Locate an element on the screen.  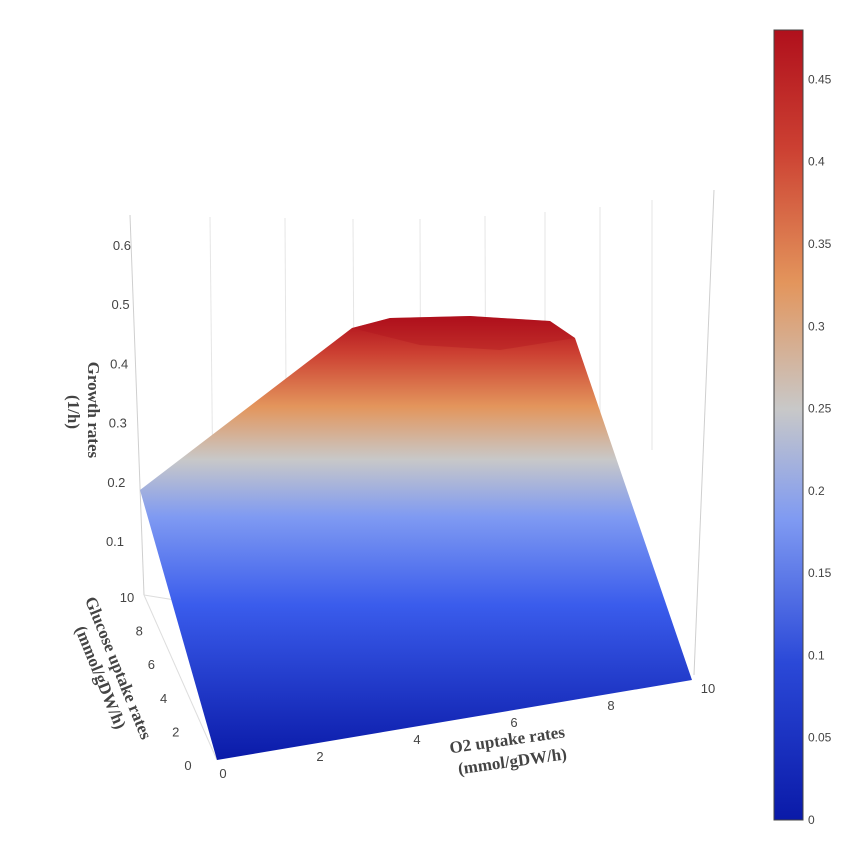
x-tick-label: 6 is located at coordinates (513, 722).